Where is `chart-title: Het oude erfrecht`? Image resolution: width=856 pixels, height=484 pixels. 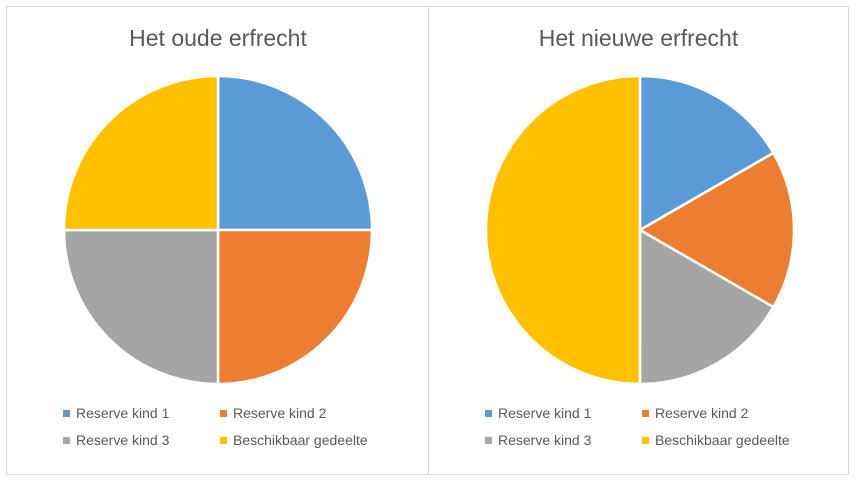 chart-title: Het oude erfrecht is located at coordinates (218, 38).